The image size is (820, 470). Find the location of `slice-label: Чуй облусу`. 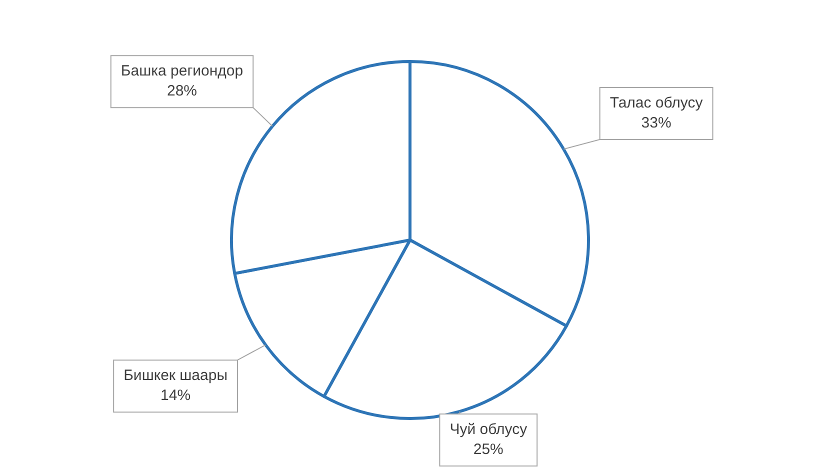

slice-label: Чуй облусу is located at coordinates (489, 429).